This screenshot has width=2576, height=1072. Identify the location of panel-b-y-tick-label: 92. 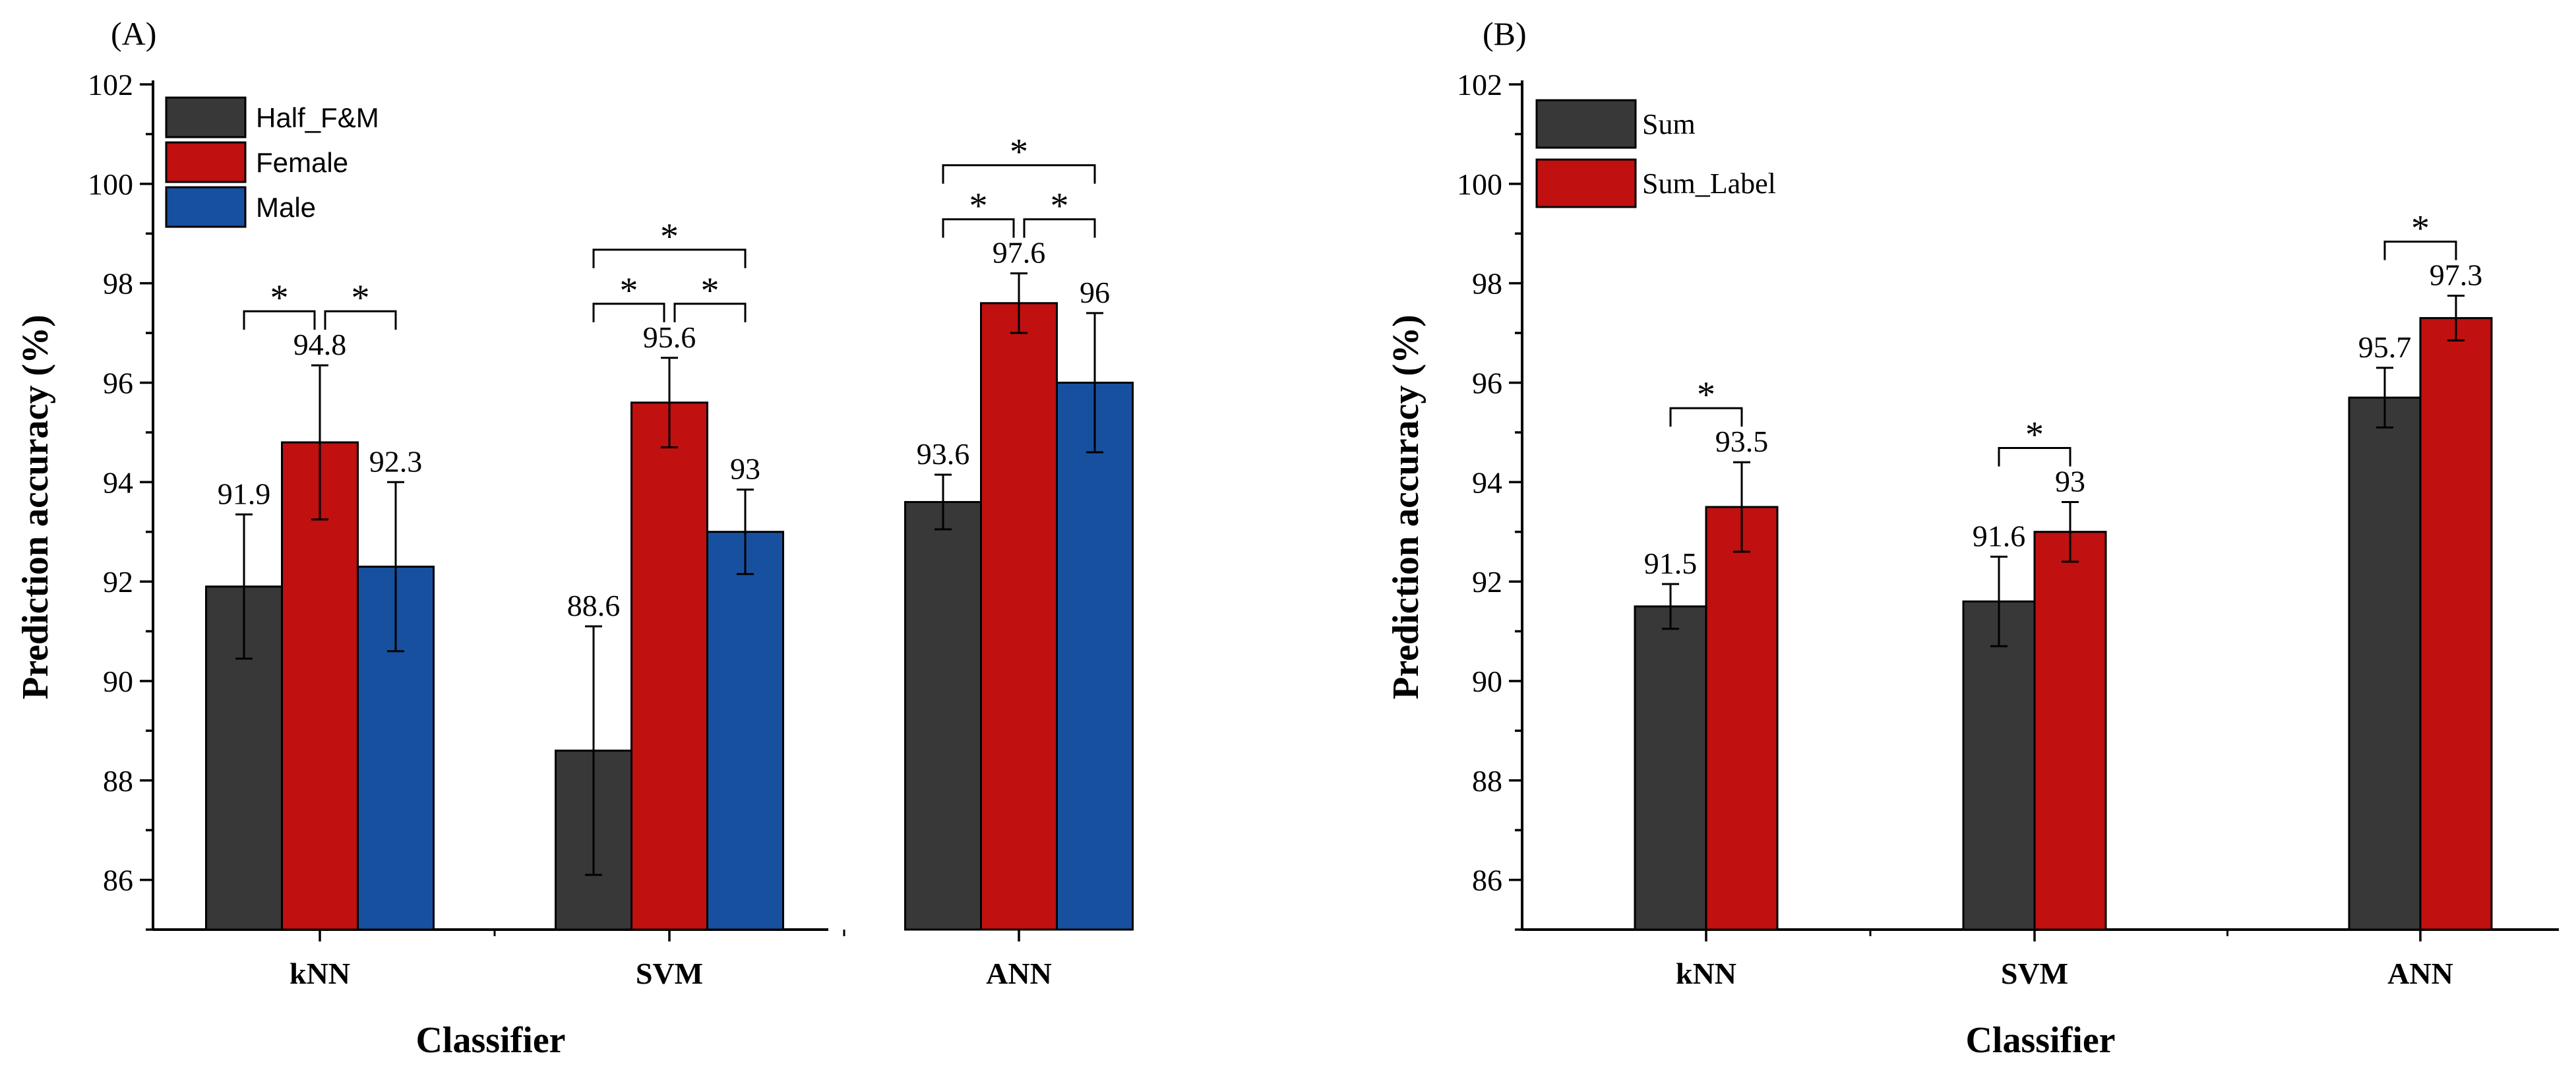
(1487, 582).